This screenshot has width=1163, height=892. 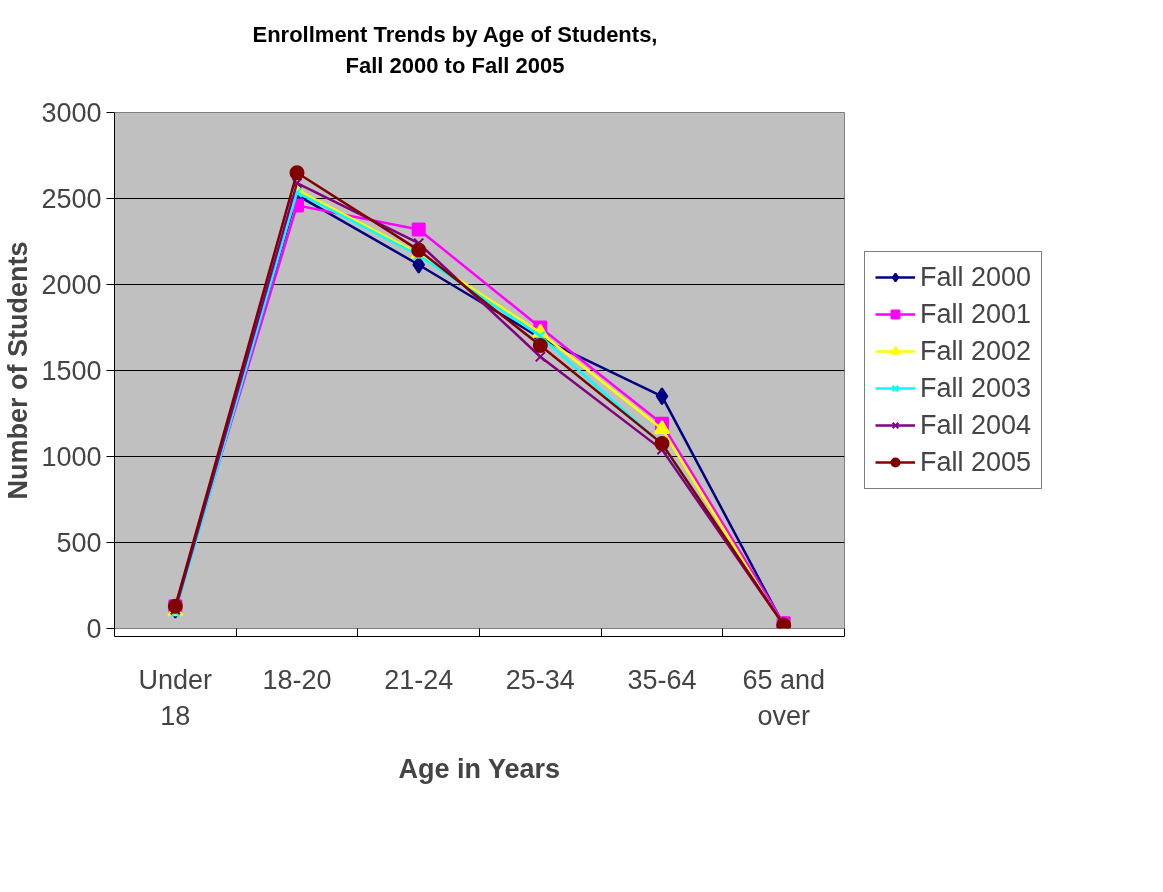 What do you see at coordinates (976, 462) in the screenshot?
I see `legend-label: Fall 2005` at bounding box center [976, 462].